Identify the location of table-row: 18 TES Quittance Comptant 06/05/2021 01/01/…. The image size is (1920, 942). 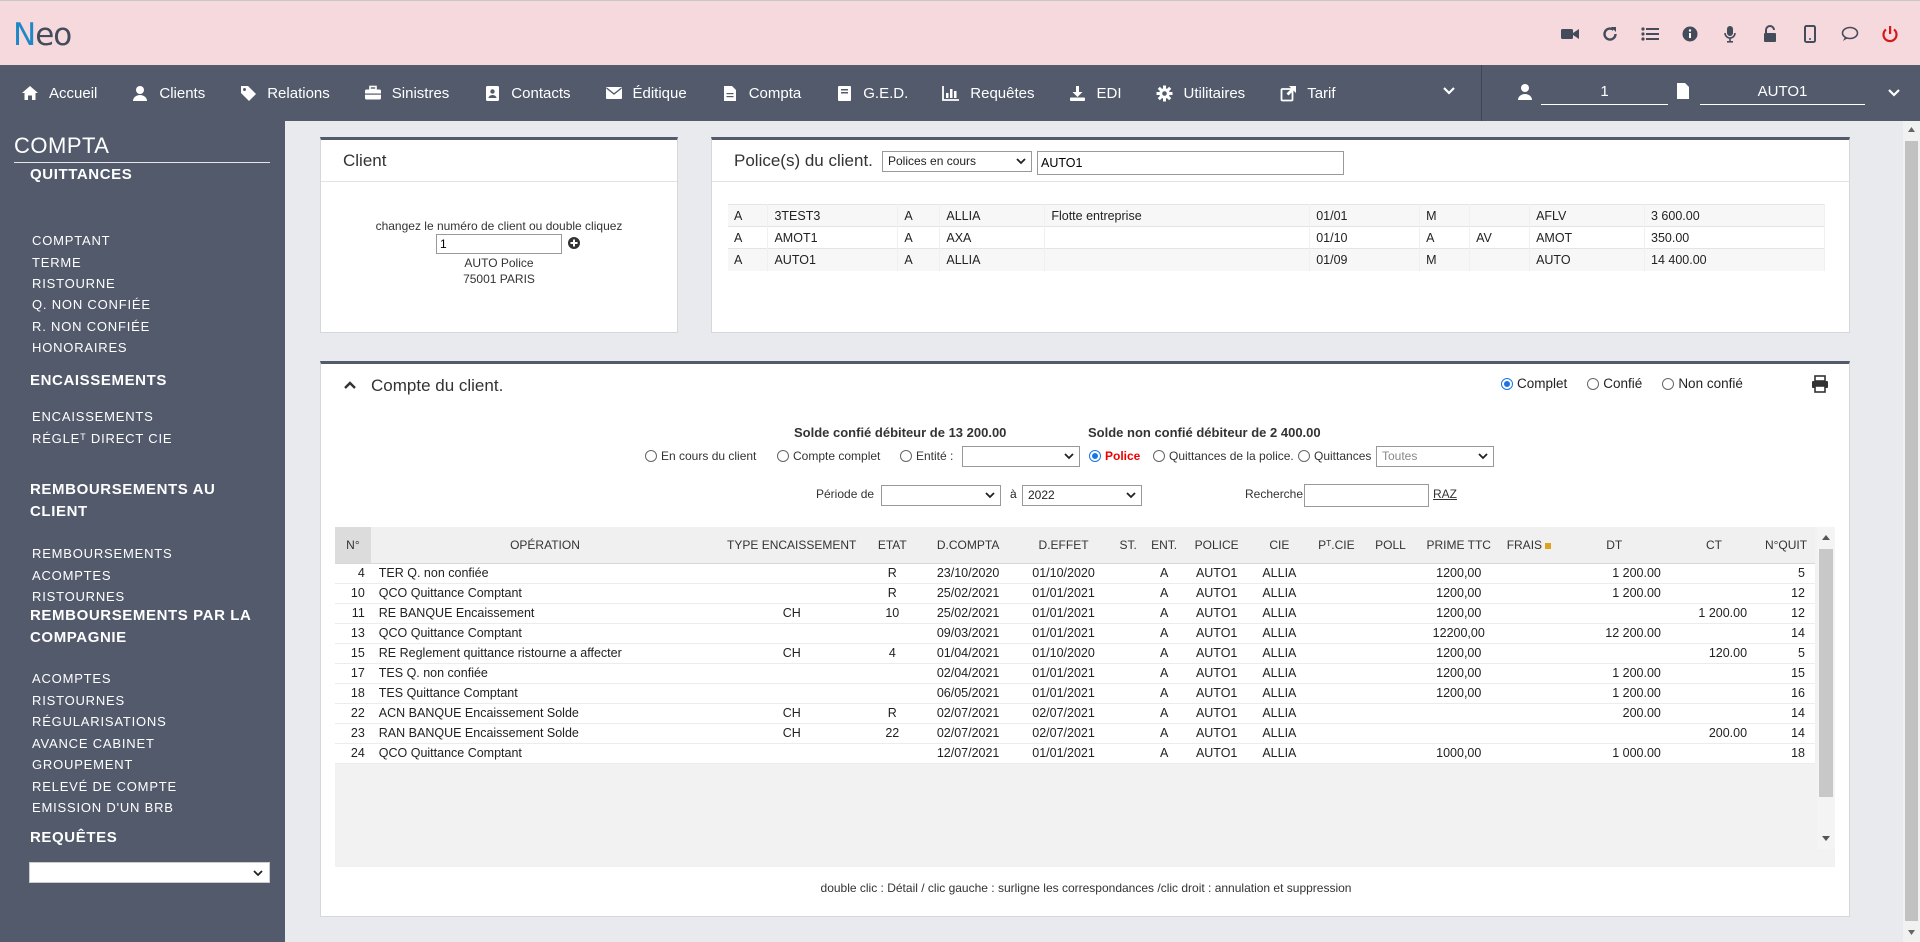
(1075, 693).